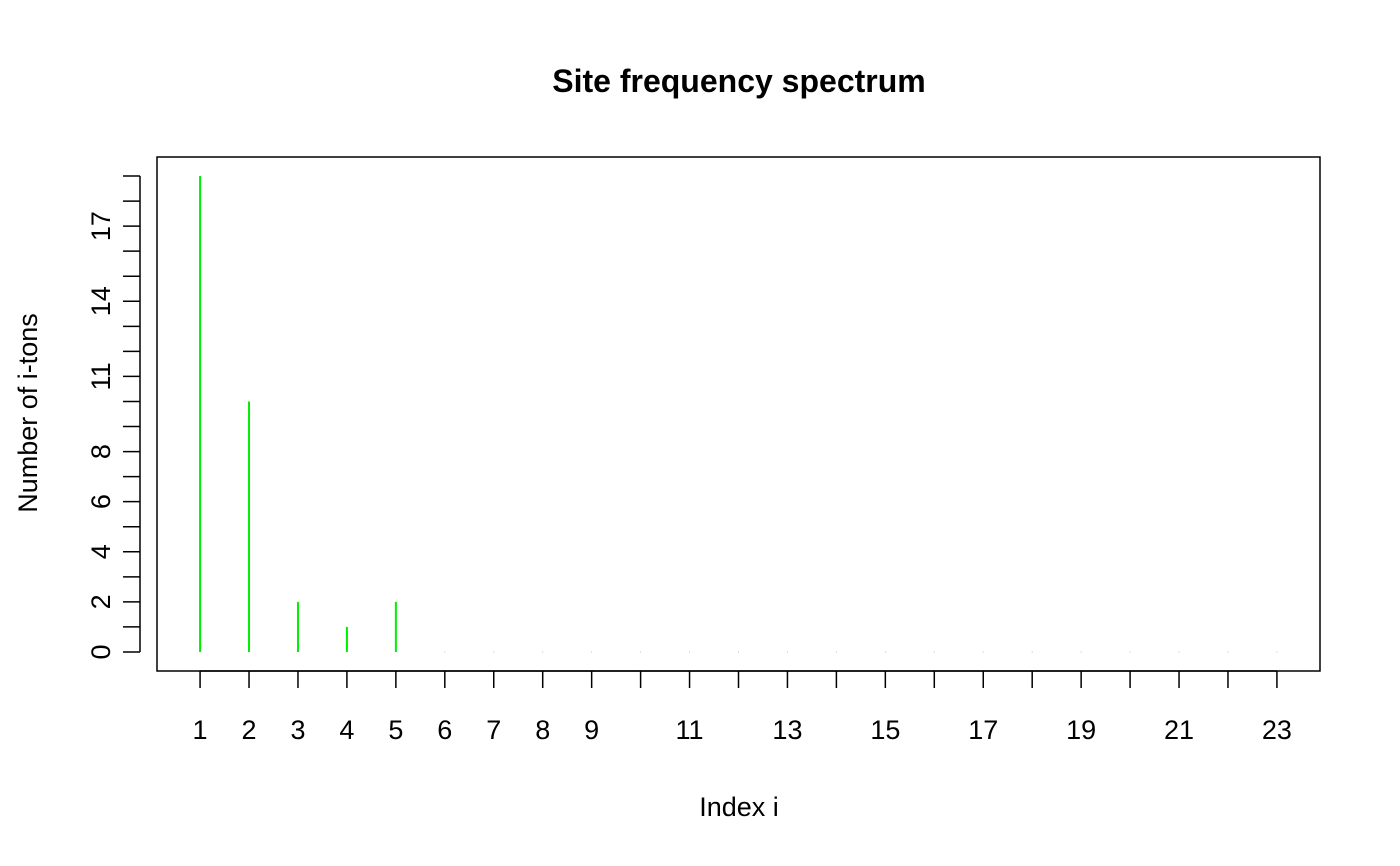  Describe the element at coordinates (395, 730) in the screenshot. I see `x-tick-label: 5` at that location.